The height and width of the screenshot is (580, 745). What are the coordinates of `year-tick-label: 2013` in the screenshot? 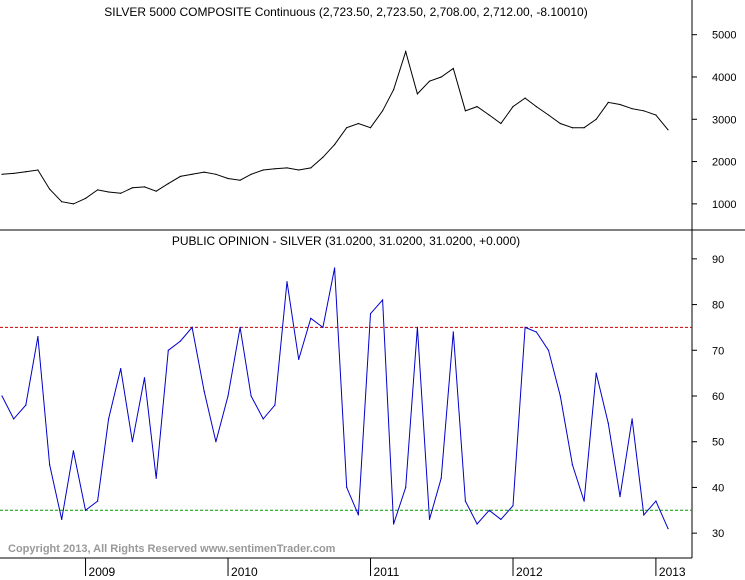 It's located at (672, 572).